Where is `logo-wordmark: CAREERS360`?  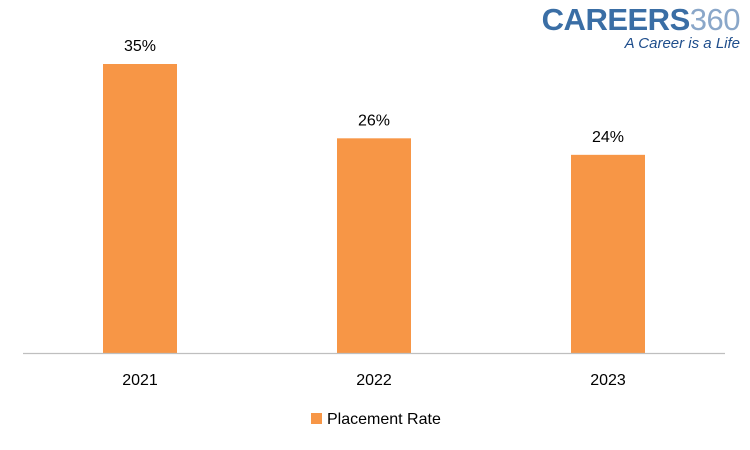 logo-wordmark: CAREERS360 is located at coordinates (640, 19).